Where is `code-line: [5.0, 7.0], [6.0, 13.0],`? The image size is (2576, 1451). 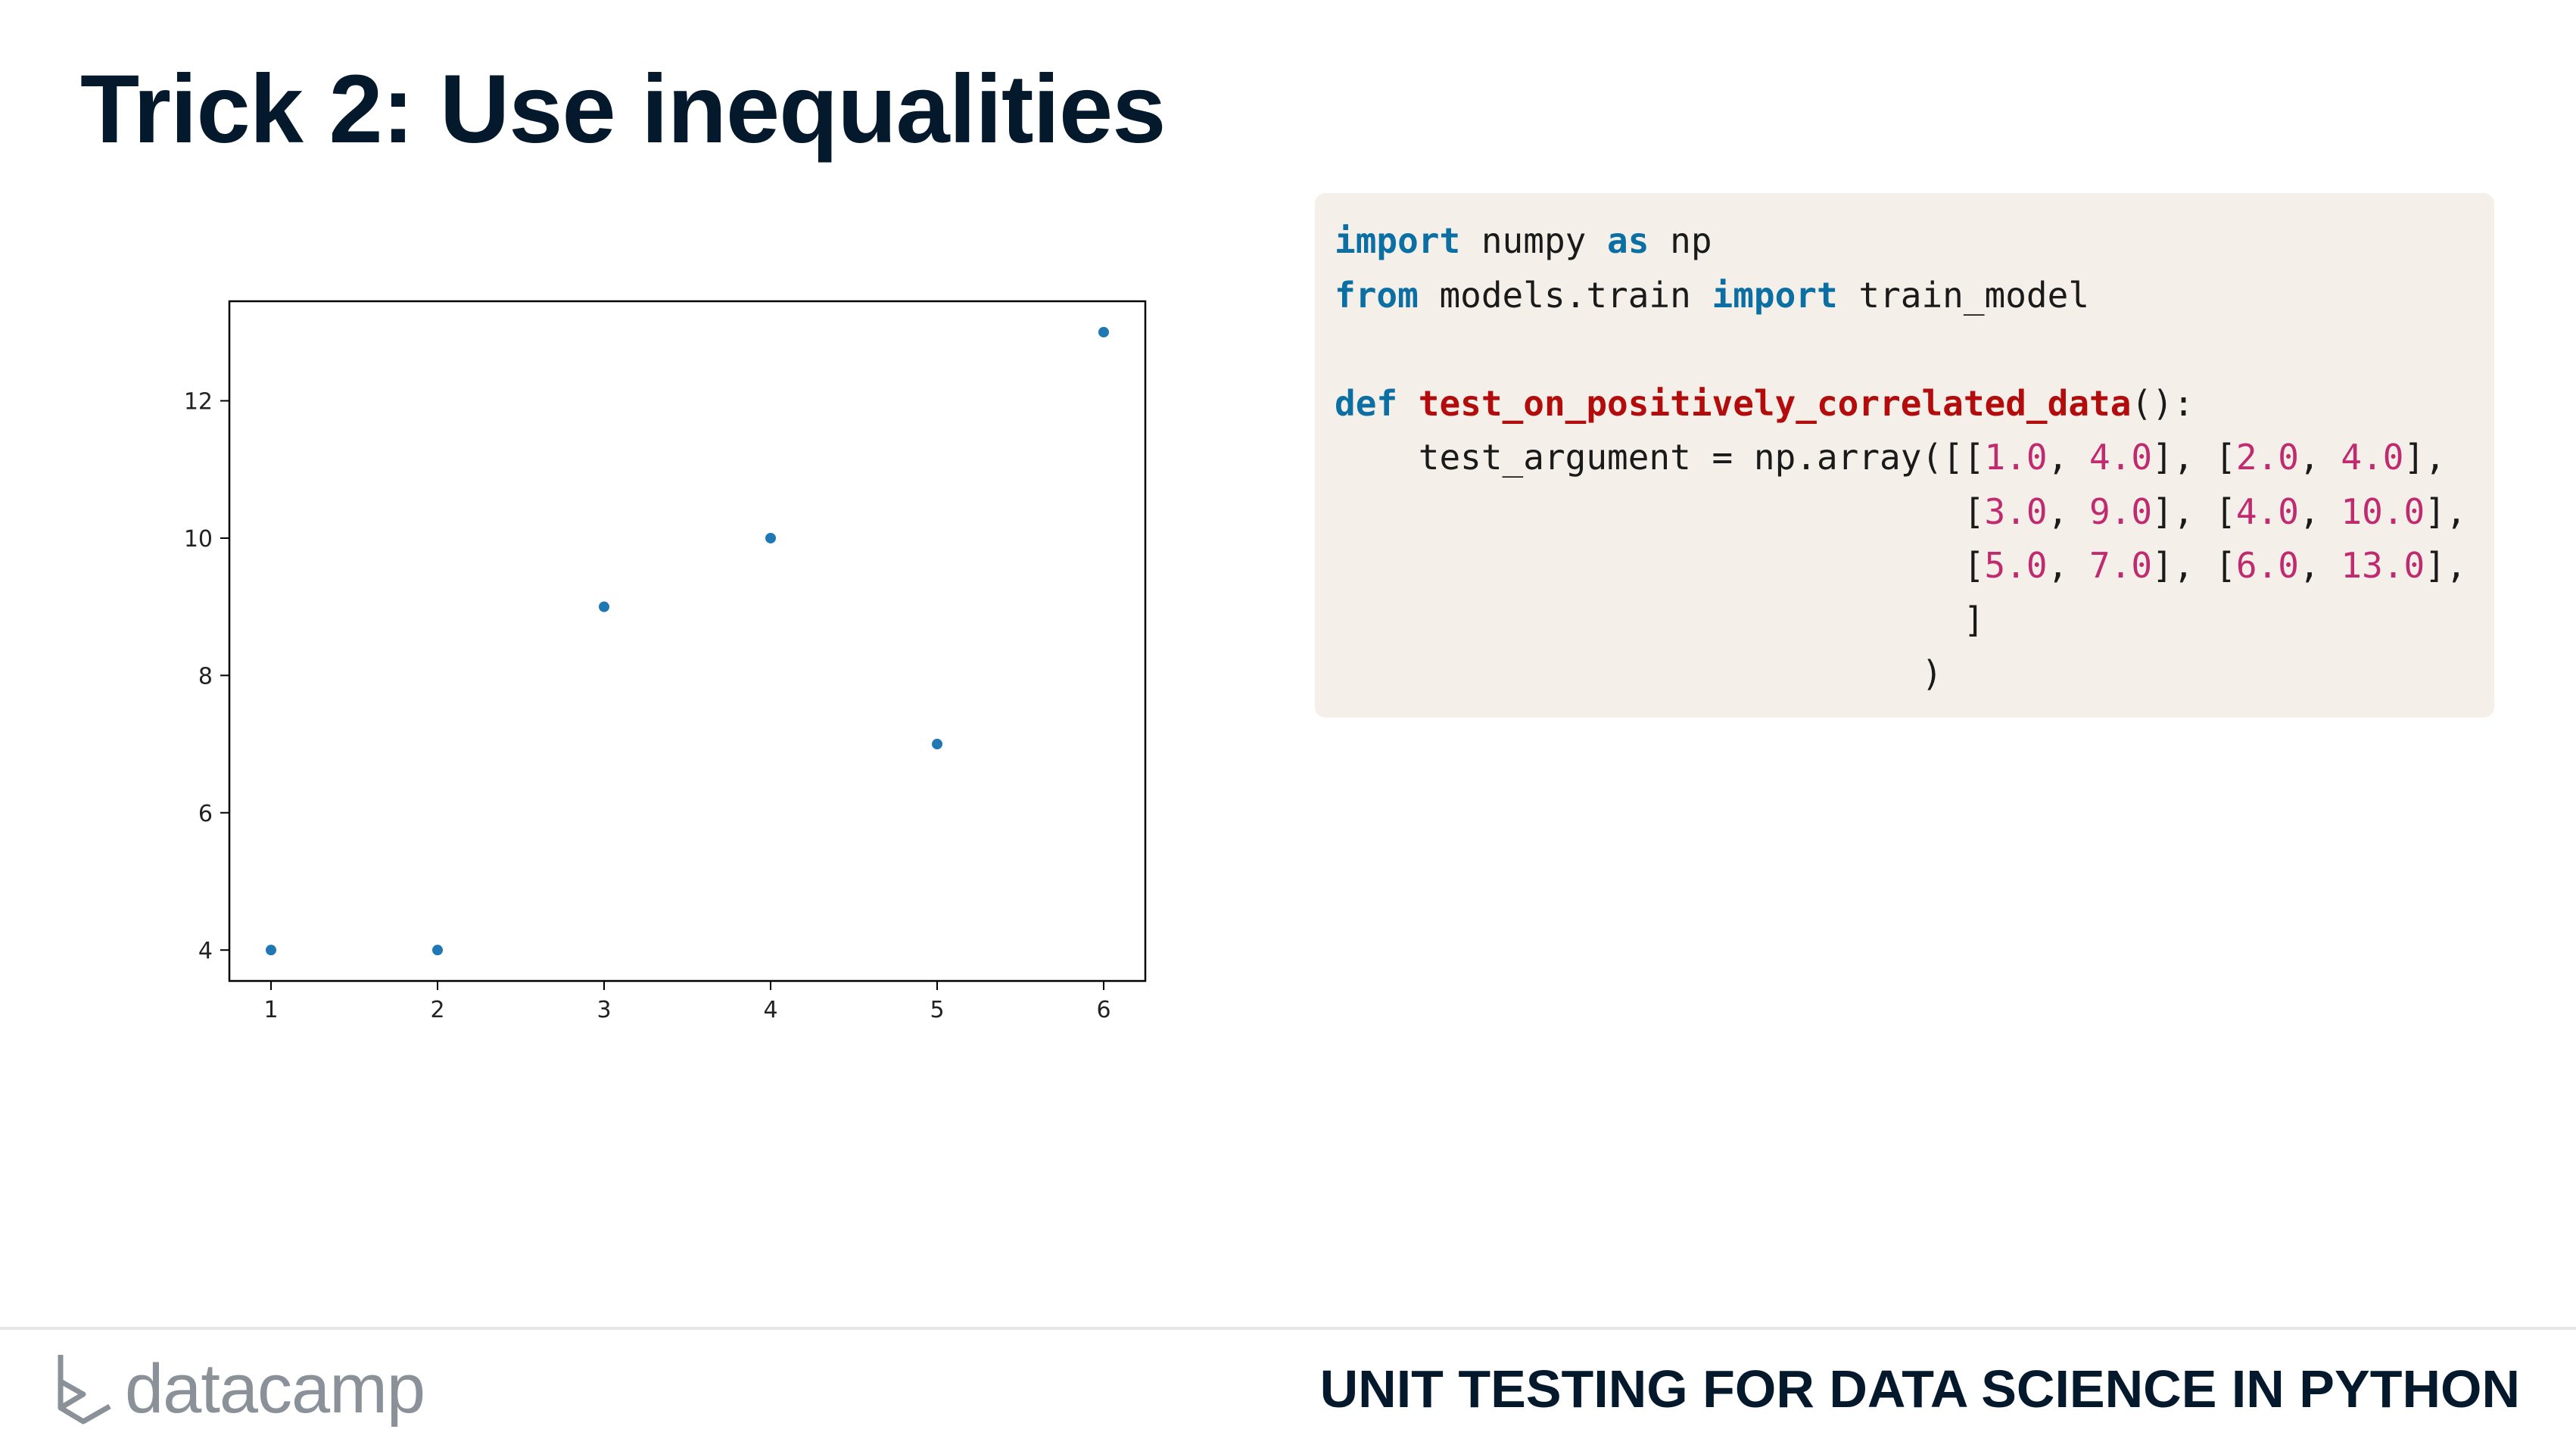 code-line: [5.0, 7.0], [6.0, 13.0], is located at coordinates (1914, 566).